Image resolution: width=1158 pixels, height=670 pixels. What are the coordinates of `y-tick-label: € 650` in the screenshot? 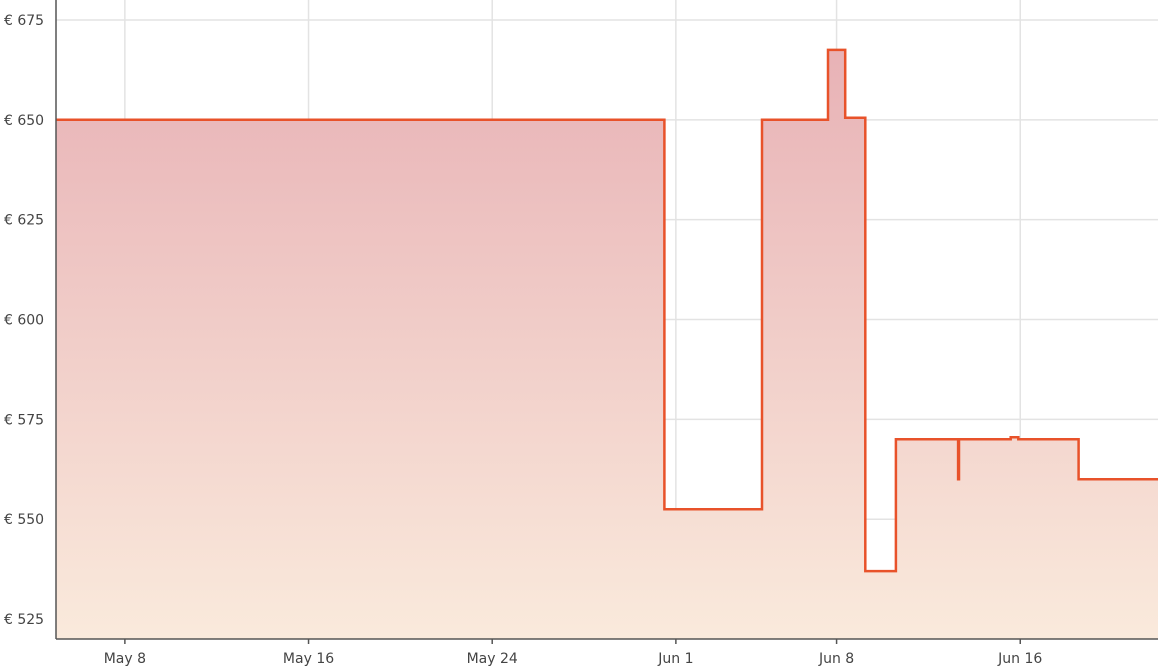 It's located at (24, 121).